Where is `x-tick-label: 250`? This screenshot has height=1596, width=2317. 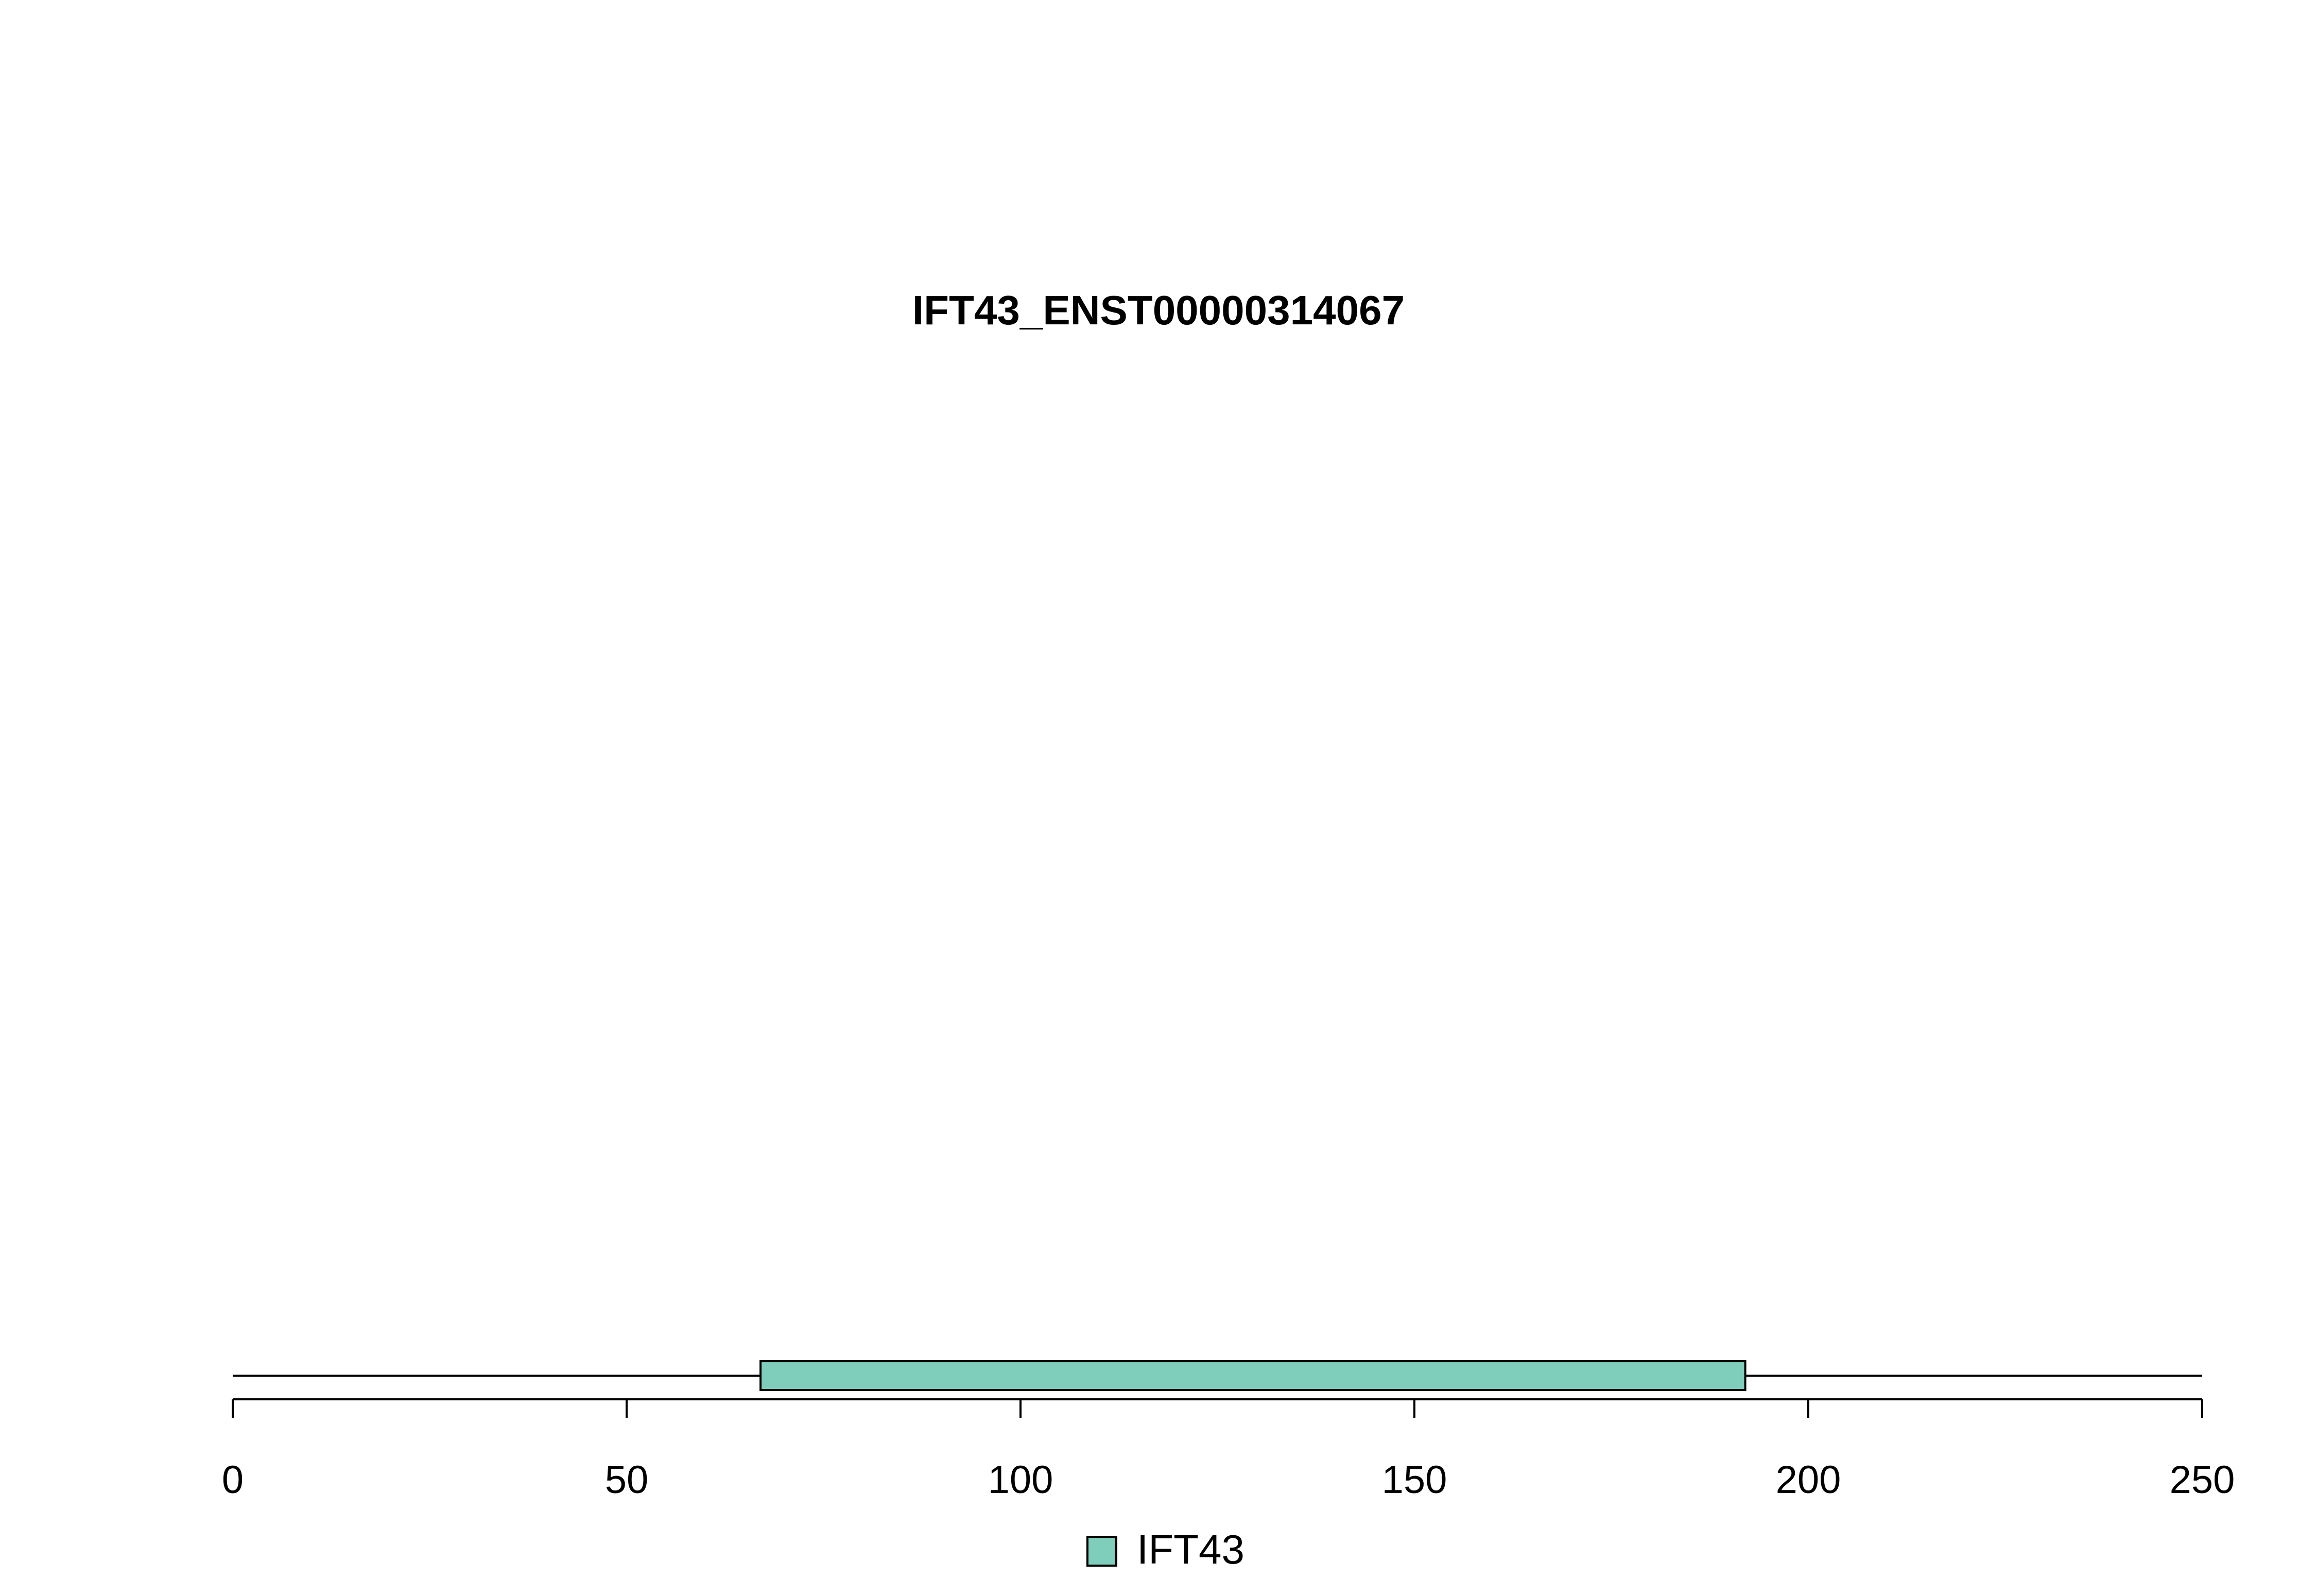
x-tick-label: 250 is located at coordinates (2202, 1480).